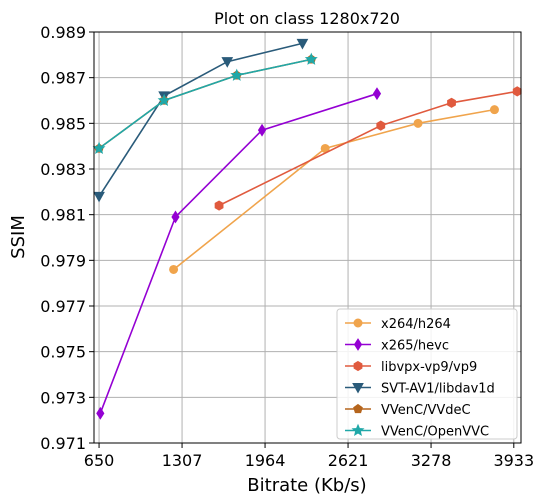 This screenshot has width=545, height=504. Describe the element at coordinates (63, 260) in the screenshot. I see `y-tick-label: 0.979` at that location.